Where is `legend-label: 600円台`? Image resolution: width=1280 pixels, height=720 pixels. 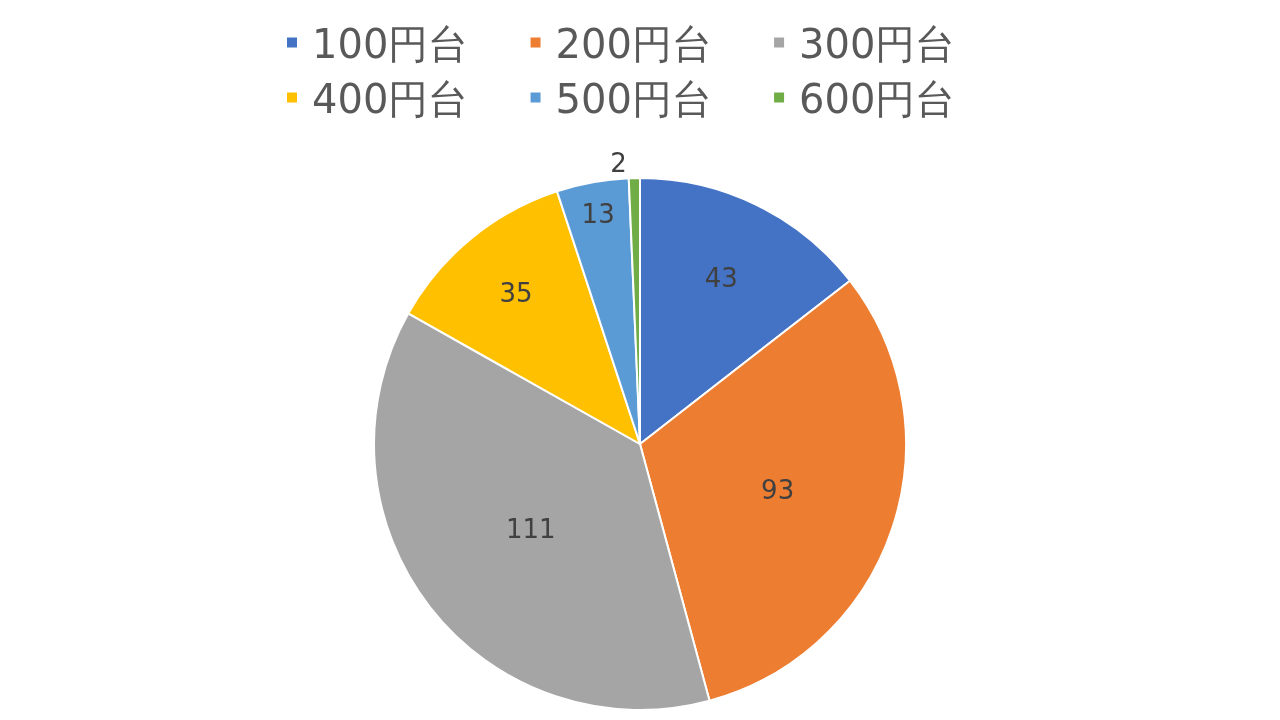
legend-label: 600円台 is located at coordinates (877, 99).